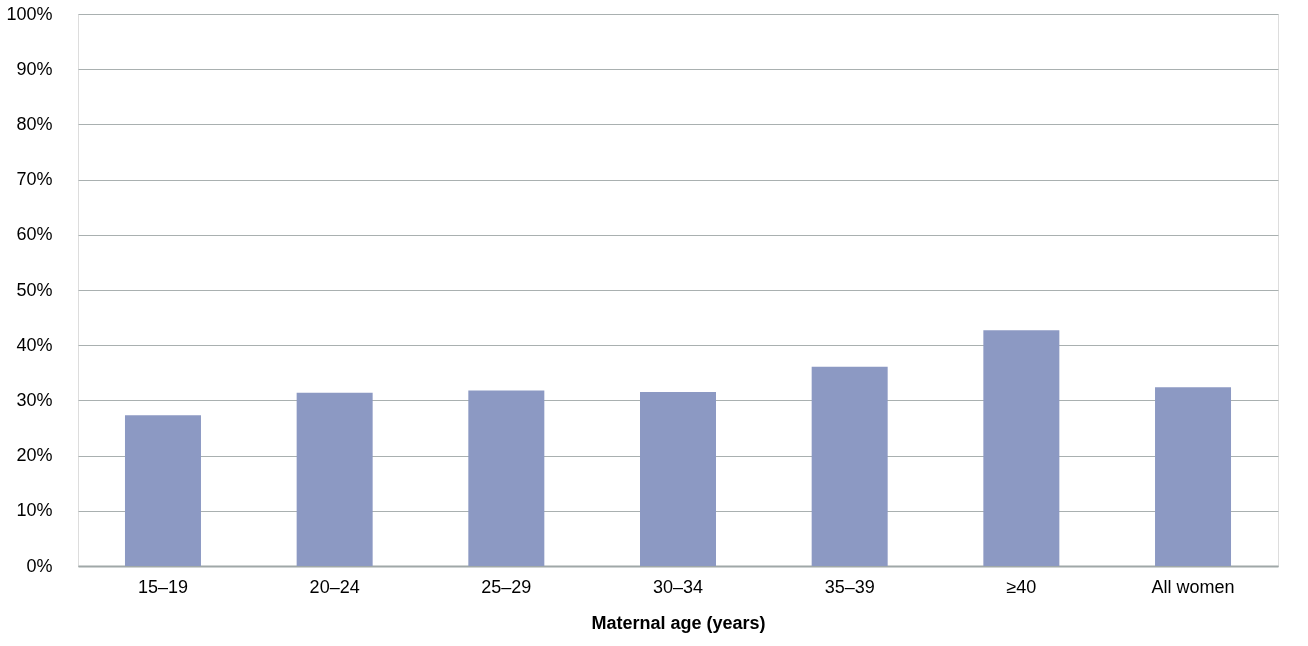  What do you see at coordinates (39, 565) in the screenshot?
I see `y-tick-label: 0%` at bounding box center [39, 565].